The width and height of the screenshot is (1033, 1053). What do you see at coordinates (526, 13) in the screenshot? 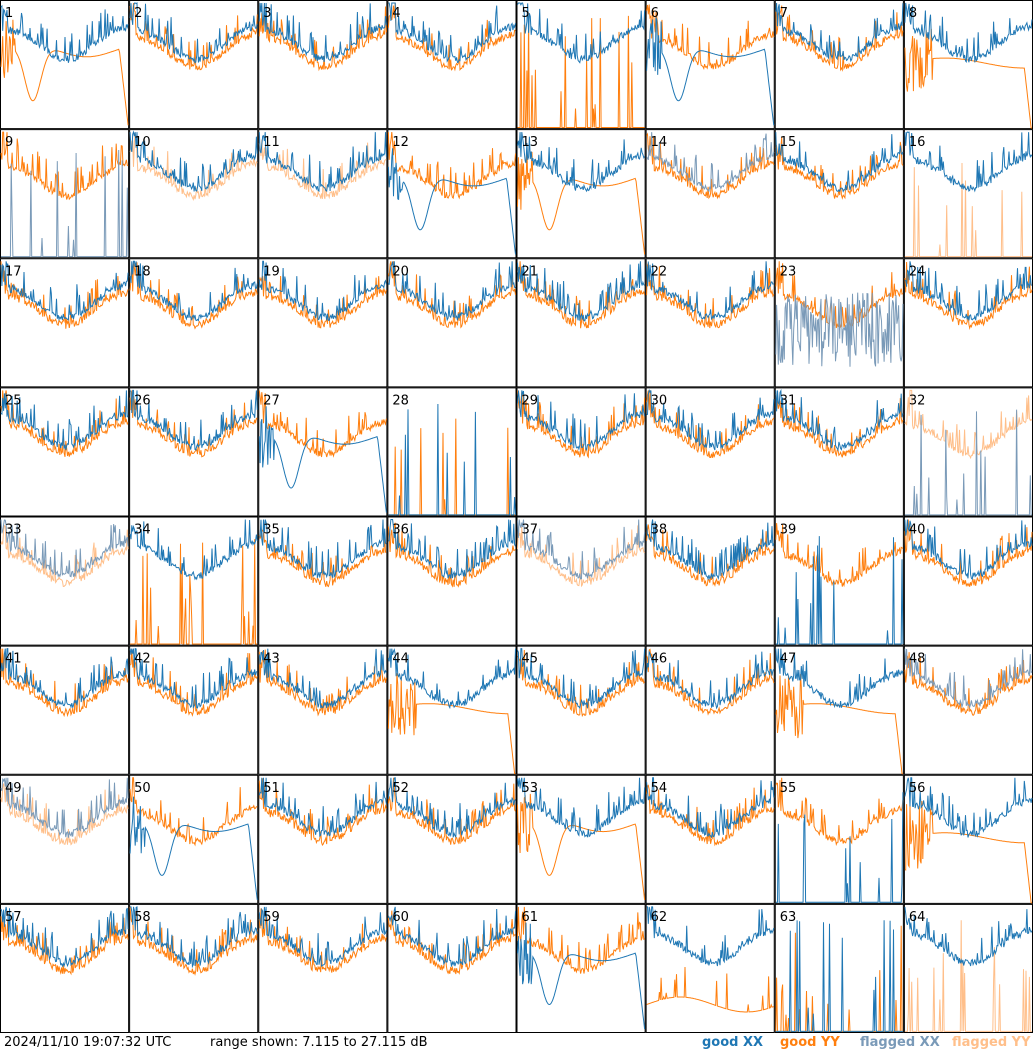
I see `panel-label: 5` at bounding box center [526, 13].